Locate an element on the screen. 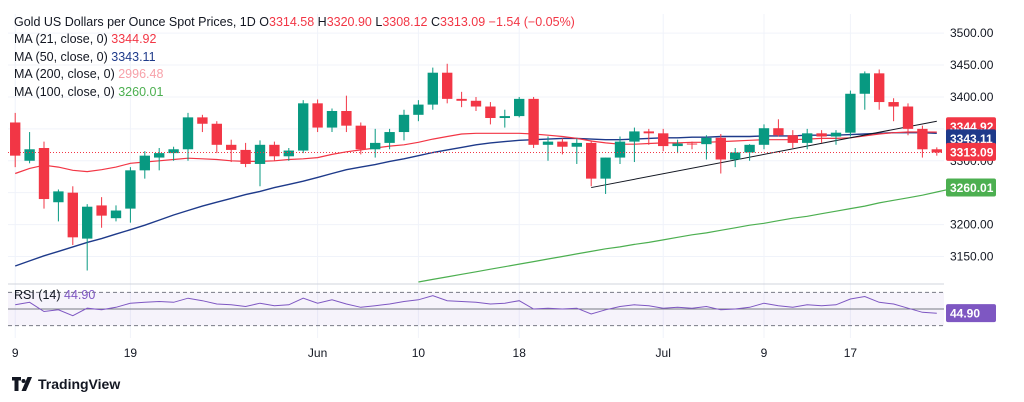  tradingview-logo: TradingView is located at coordinates (66, 384).